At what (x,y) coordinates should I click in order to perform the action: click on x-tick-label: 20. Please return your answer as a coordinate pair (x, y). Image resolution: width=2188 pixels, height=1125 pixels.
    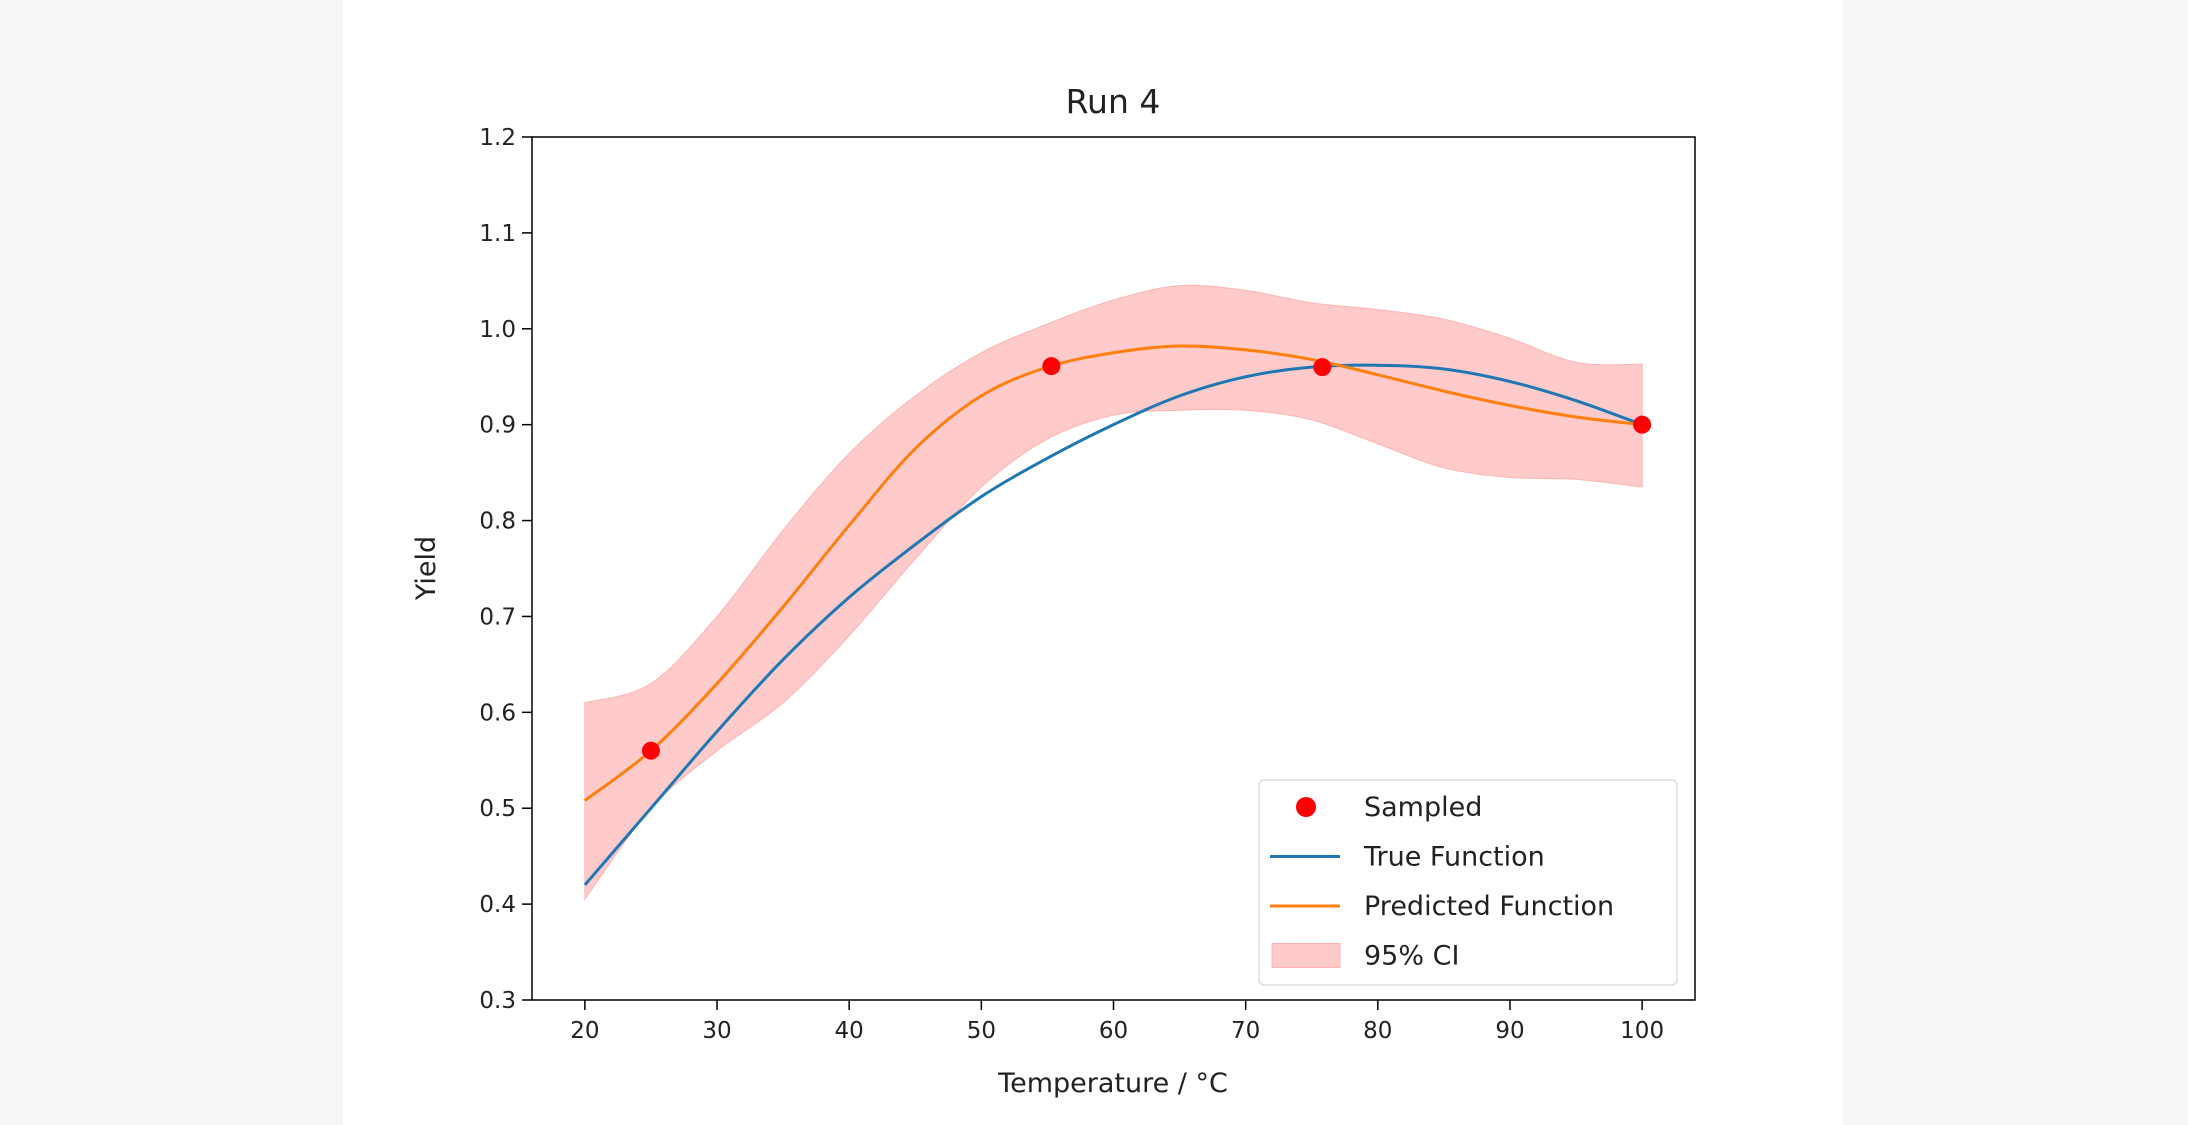
    Looking at the image, I should click on (584, 1031).